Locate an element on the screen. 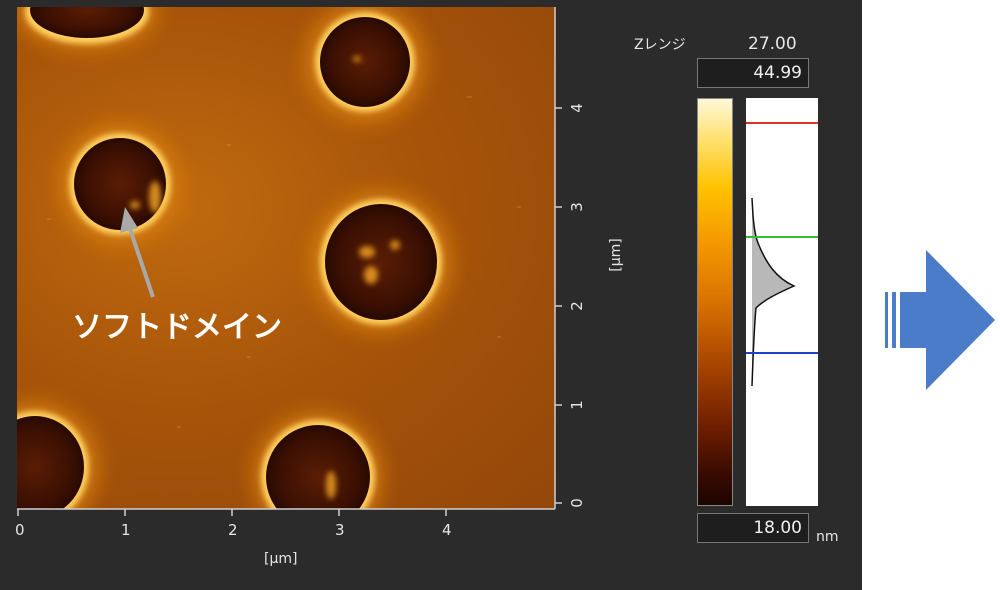 The image size is (1000, 590). y-tick-label: 4 is located at coordinates (577, 108).